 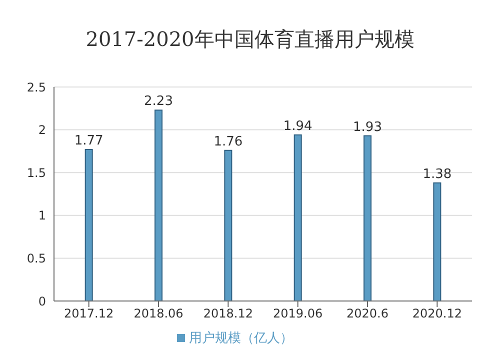 What do you see at coordinates (250, 39) in the screenshot?
I see `chart-title: 2017-2020年中国体育直播用户规模` at bounding box center [250, 39].